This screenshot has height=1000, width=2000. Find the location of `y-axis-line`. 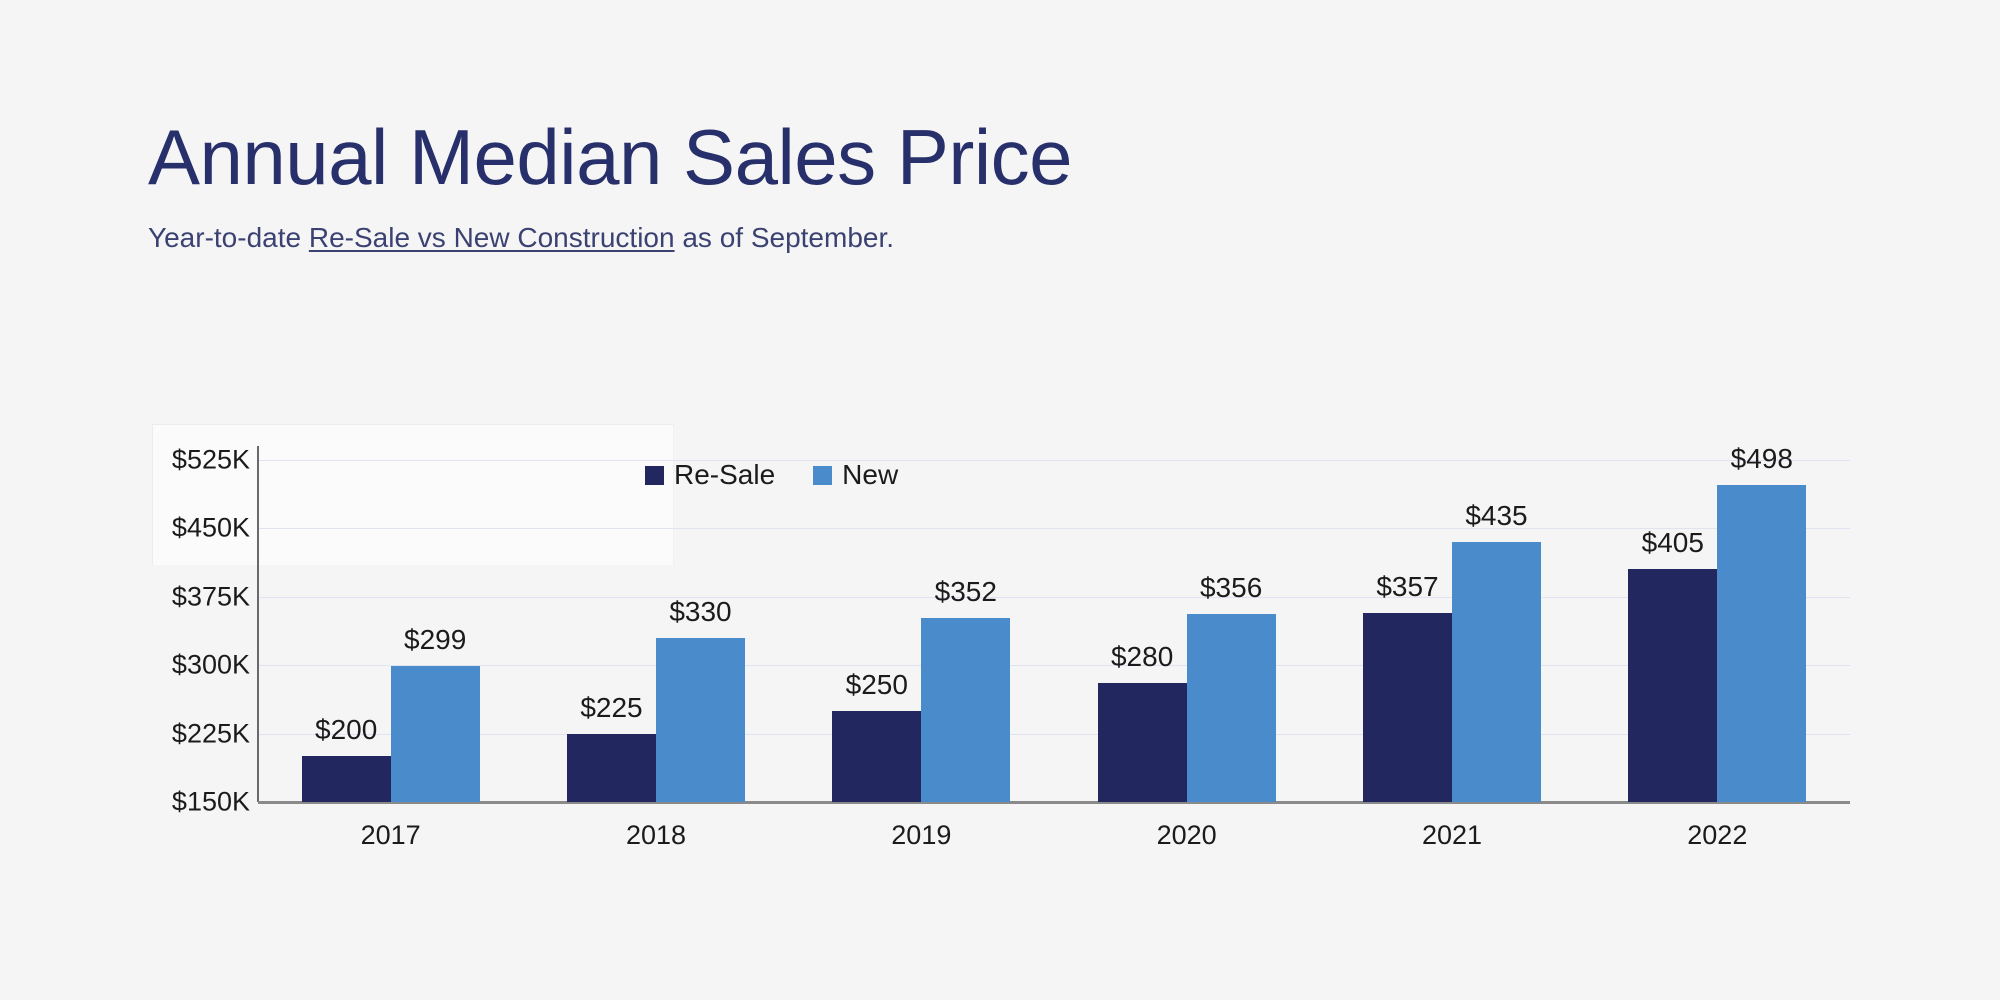

y-axis-line is located at coordinates (258, 624).